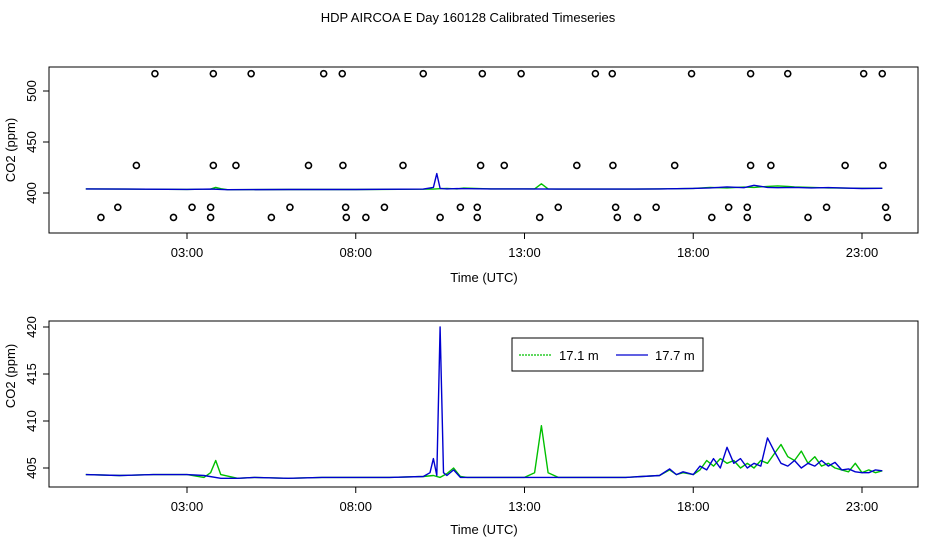  I want to click on y-tick-label: 420, so click(31, 327).